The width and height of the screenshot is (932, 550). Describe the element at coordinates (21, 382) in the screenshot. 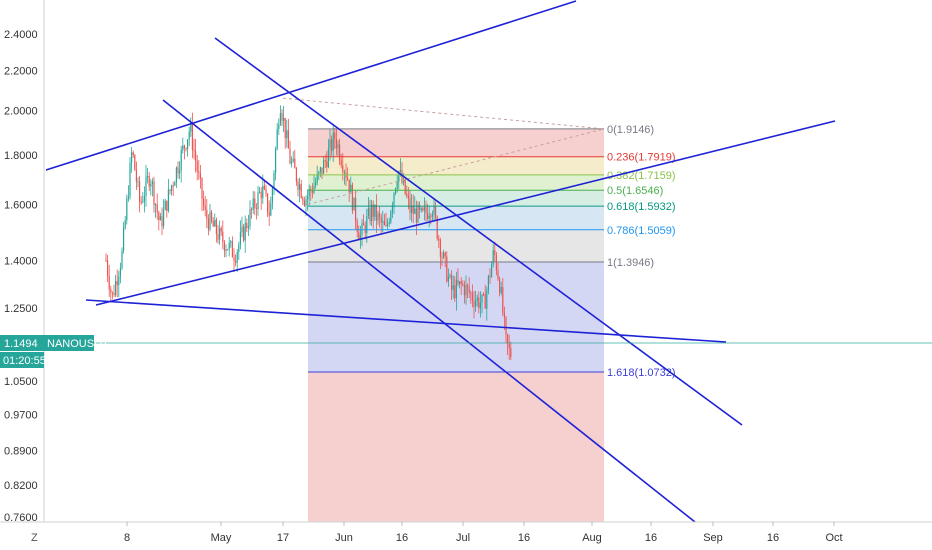

I see `price-tick-label: 1.0500` at that location.